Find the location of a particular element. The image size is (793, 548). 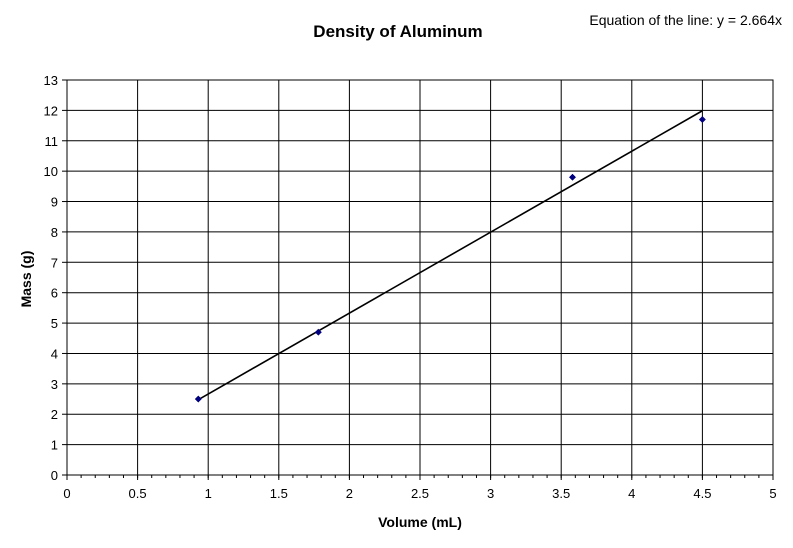

x-tick-label: 5 is located at coordinates (772, 493).